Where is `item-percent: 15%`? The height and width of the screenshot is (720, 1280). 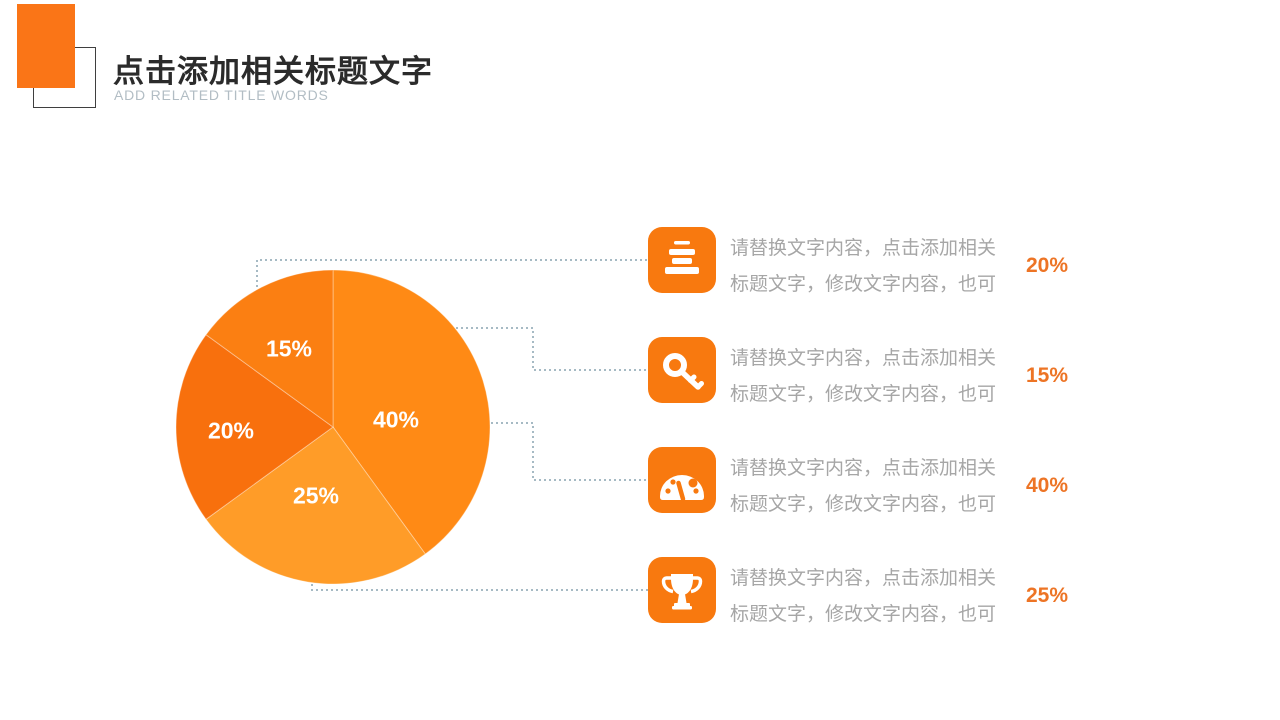
item-percent: 15% is located at coordinates (1047, 375).